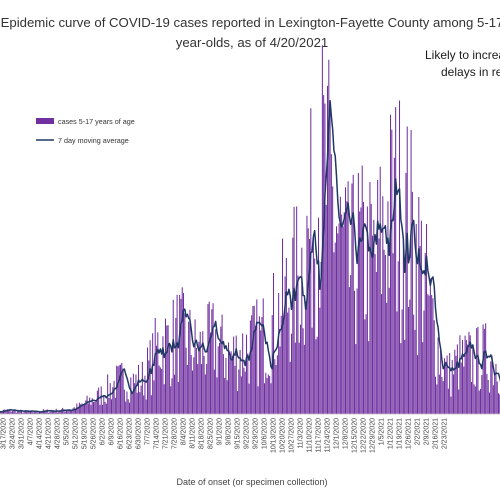 The image size is (500, 500). What do you see at coordinates (319, 435) in the screenshot?
I see `x-tick-label: 11/17/2020` at bounding box center [319, 435].